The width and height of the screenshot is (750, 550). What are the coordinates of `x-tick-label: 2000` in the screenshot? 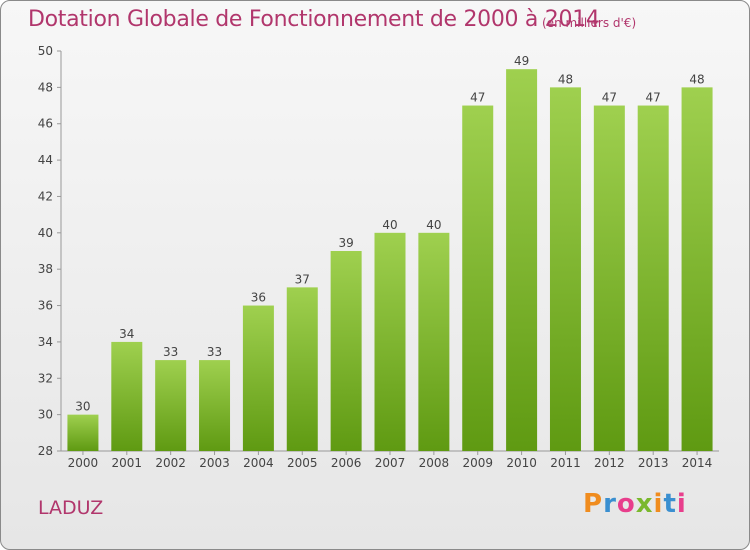 It's located at (83, 463).